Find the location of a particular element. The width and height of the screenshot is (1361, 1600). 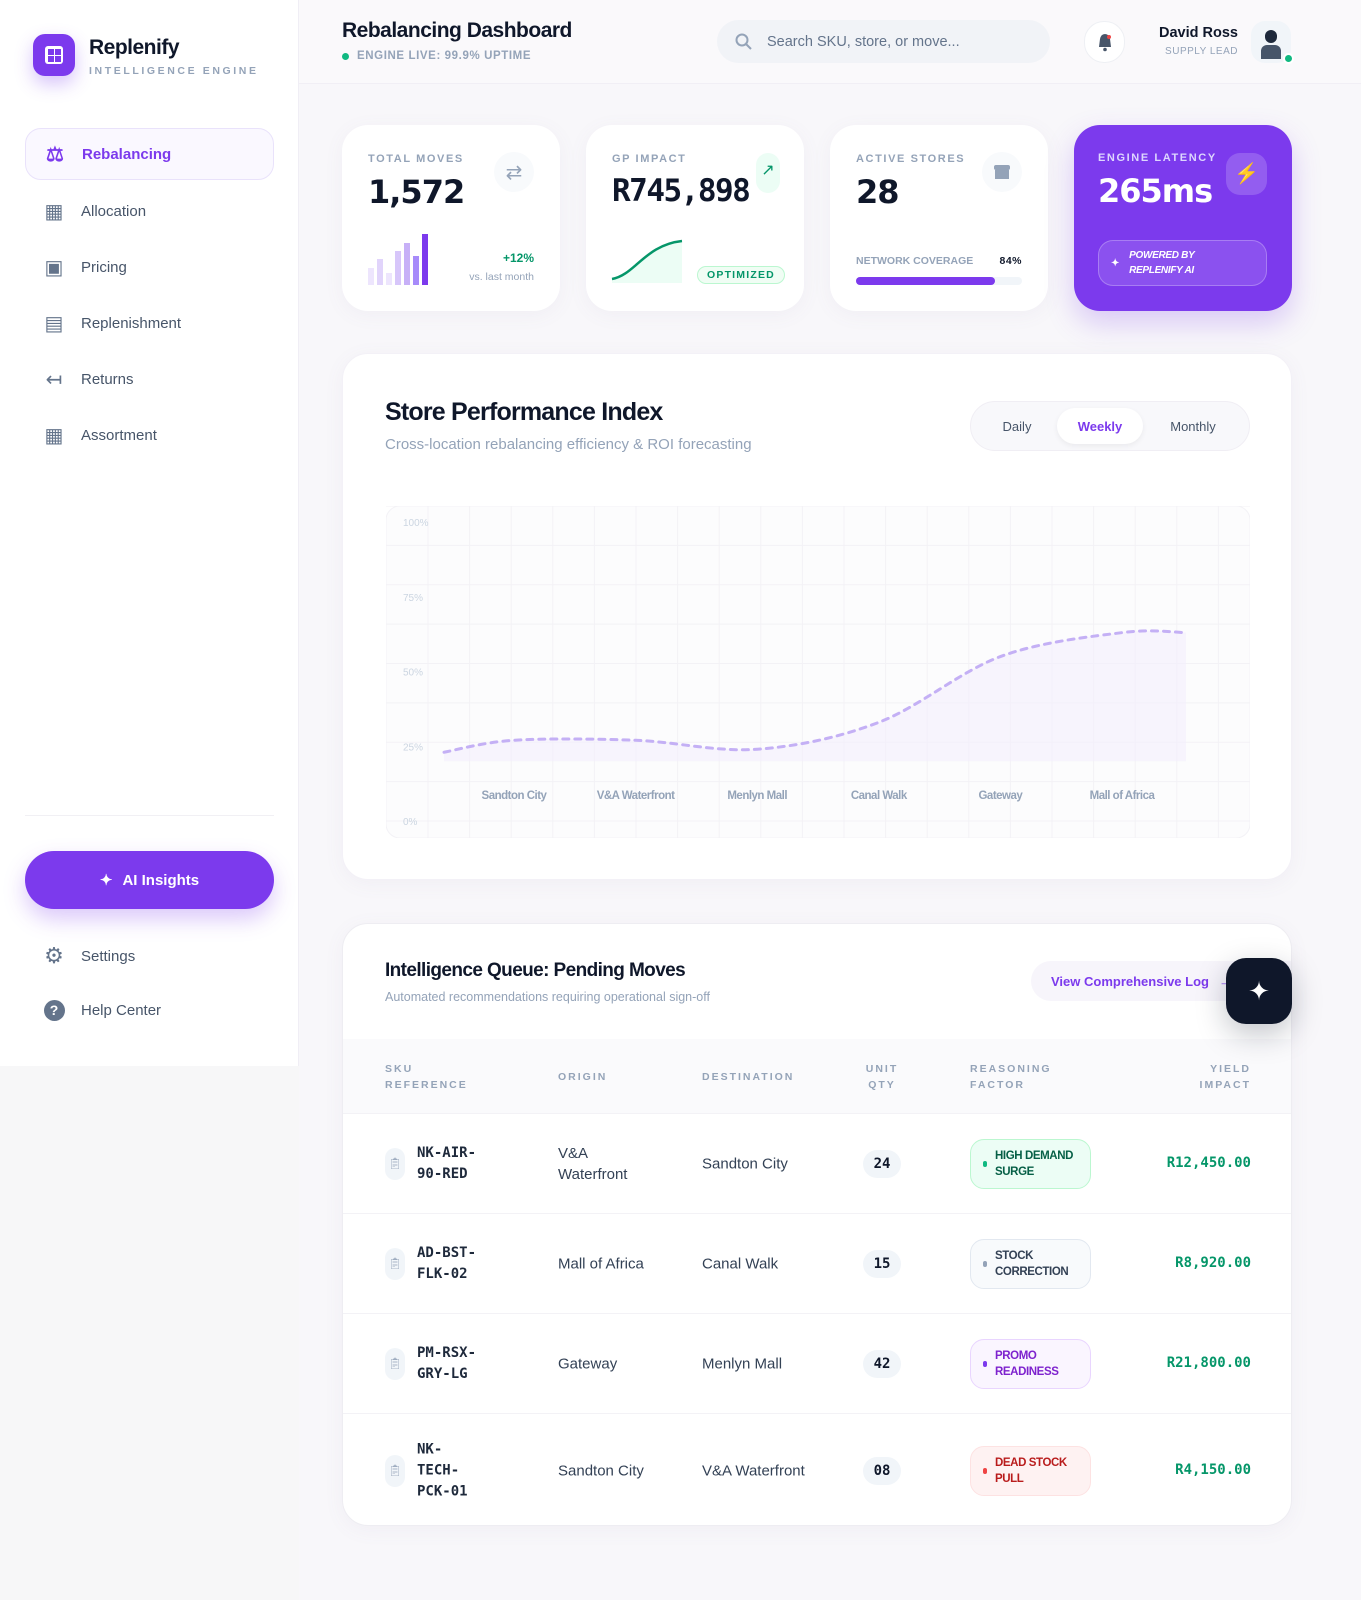

origin: Gateway is located at coordinates (588, 1363).